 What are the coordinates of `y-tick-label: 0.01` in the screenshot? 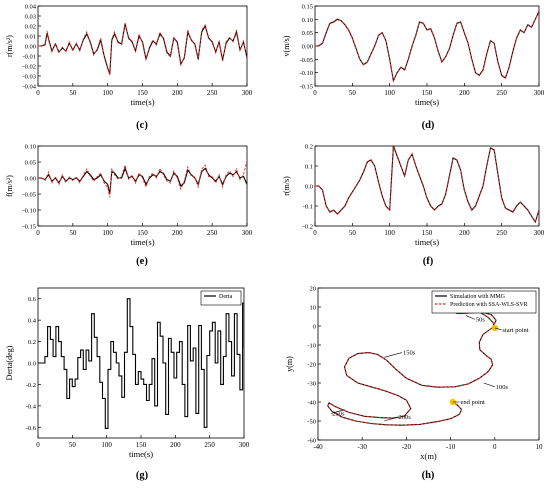 It's located at (30, 37).